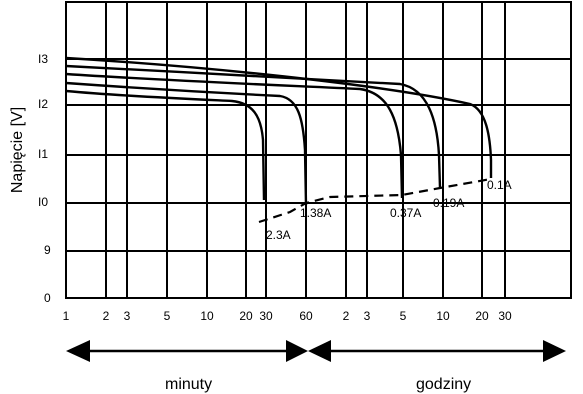 The image size is (583, 394). What do you see at coordinates (165, 145) in the screenshot?
I see `discharge-curve-2.3A` at bounding box center [165, 145].